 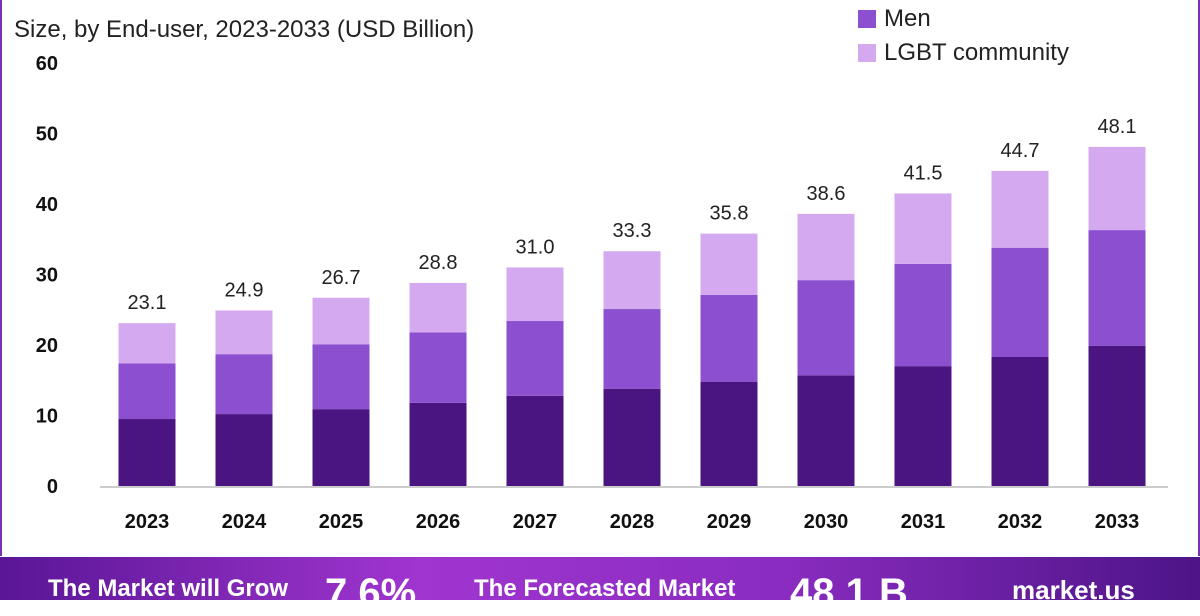 I want to click on legend: Men LGBT community, so click(x=963, y=36).